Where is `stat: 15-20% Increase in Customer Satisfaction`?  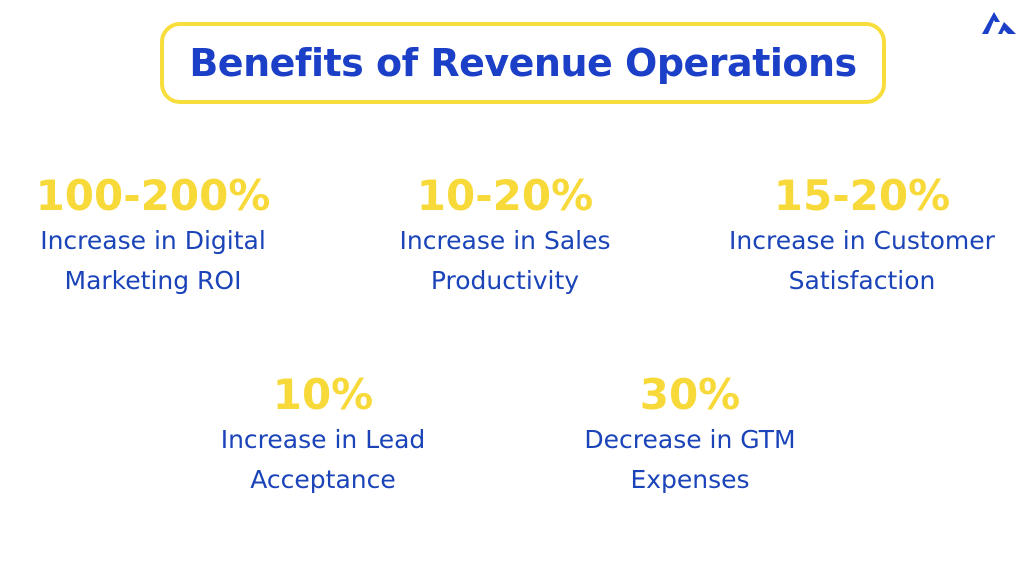 stat: 15-20% Increase in Customer Satisfaction is located at coordinates (858, 236).